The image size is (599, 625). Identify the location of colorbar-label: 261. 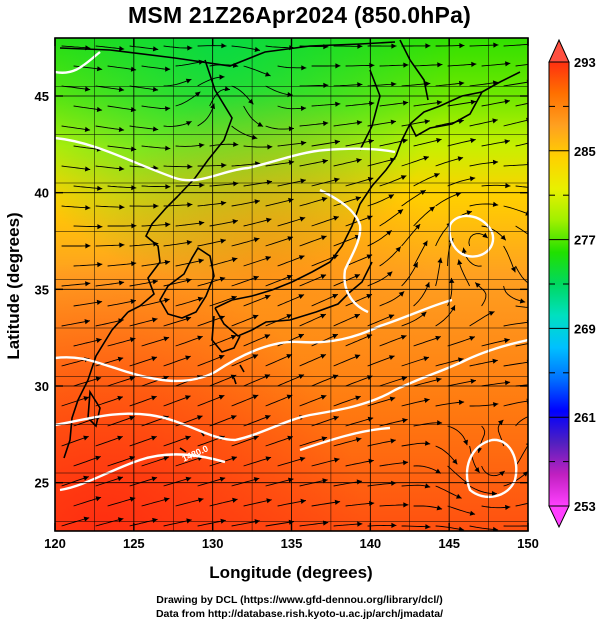
(585, 417).